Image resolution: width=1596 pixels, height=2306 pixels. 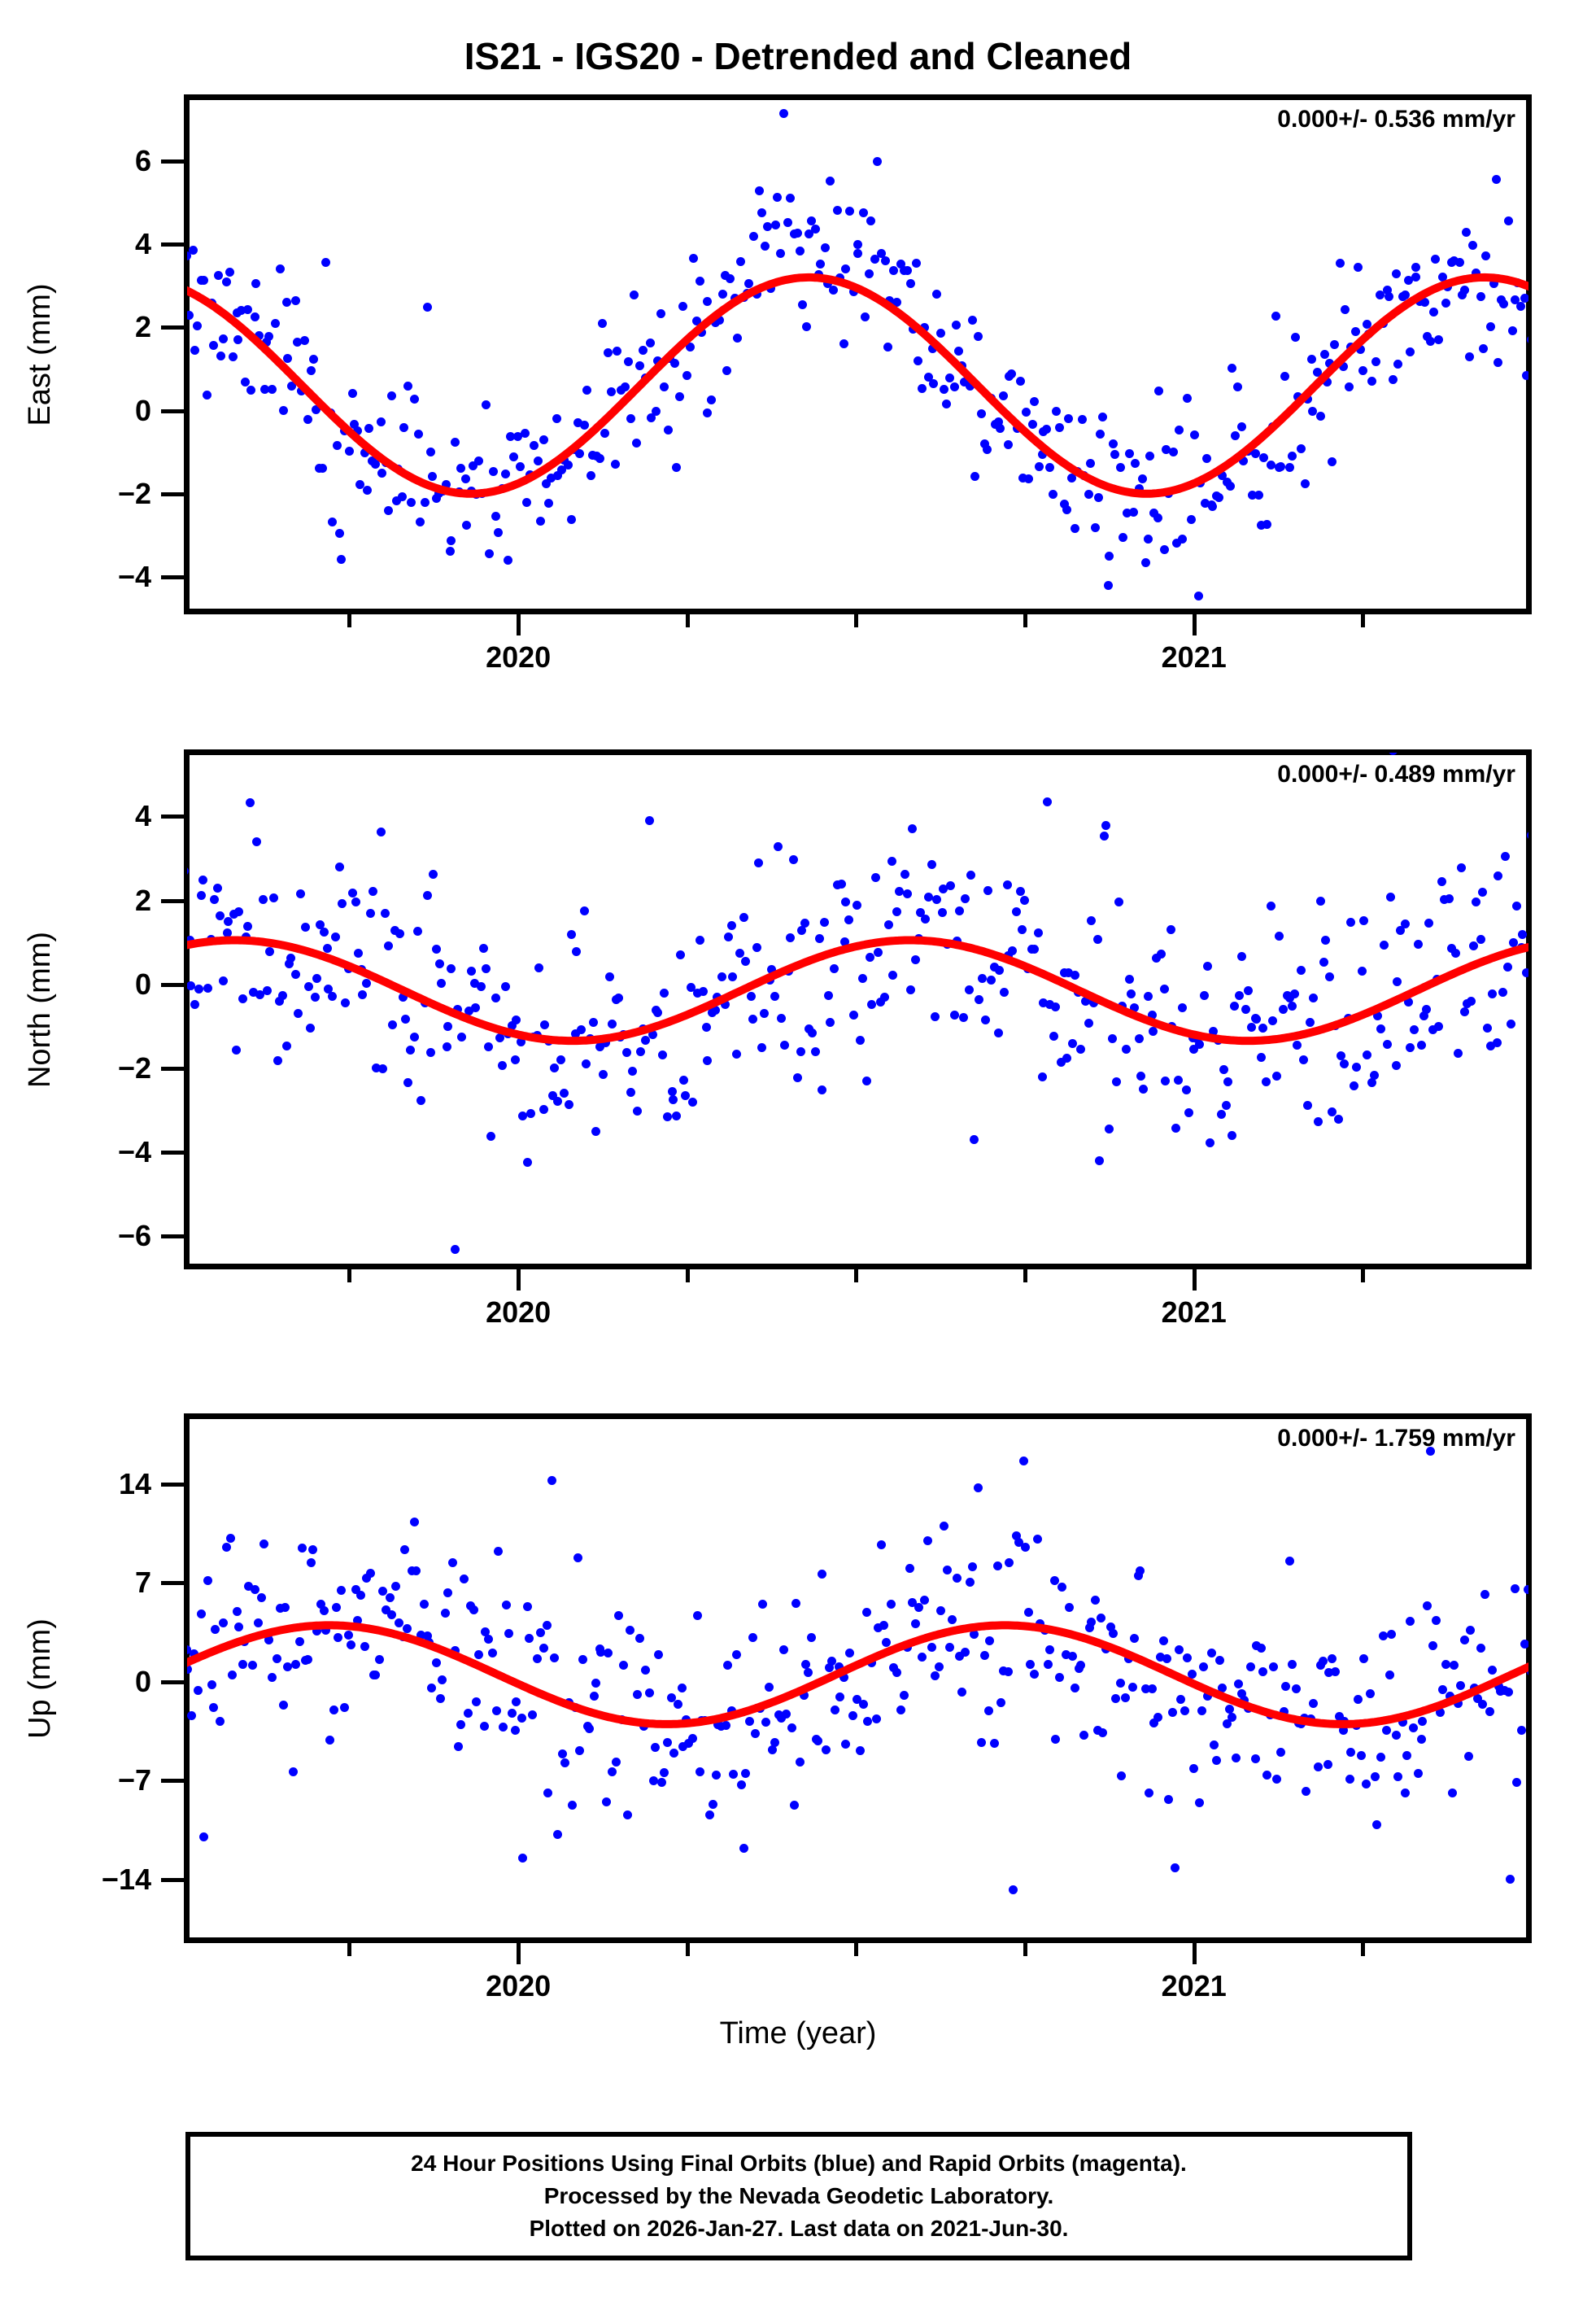 I want to click on y-tick-label: 0, so click(x=142, y=984).